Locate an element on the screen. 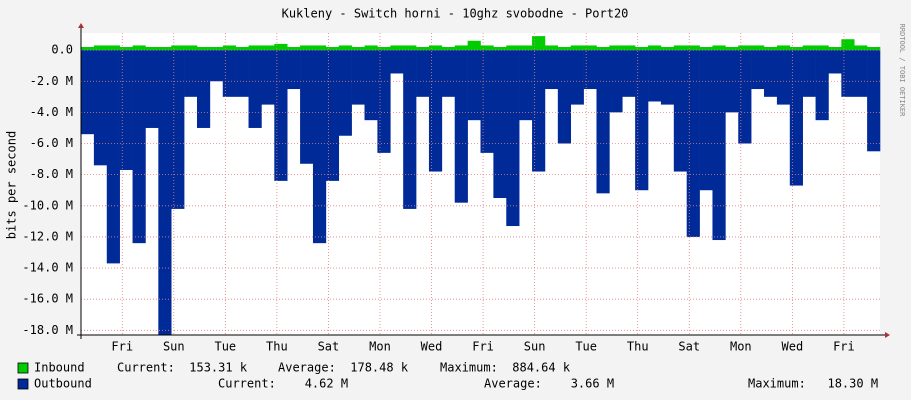  x-tick-label: Sat is located at coordinates (329, 347).